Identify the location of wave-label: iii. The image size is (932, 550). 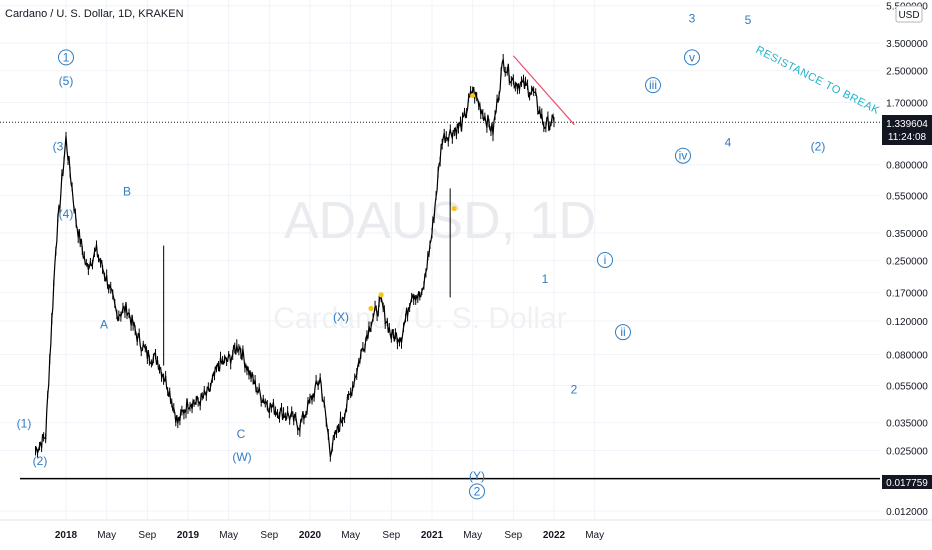
(653, 85).